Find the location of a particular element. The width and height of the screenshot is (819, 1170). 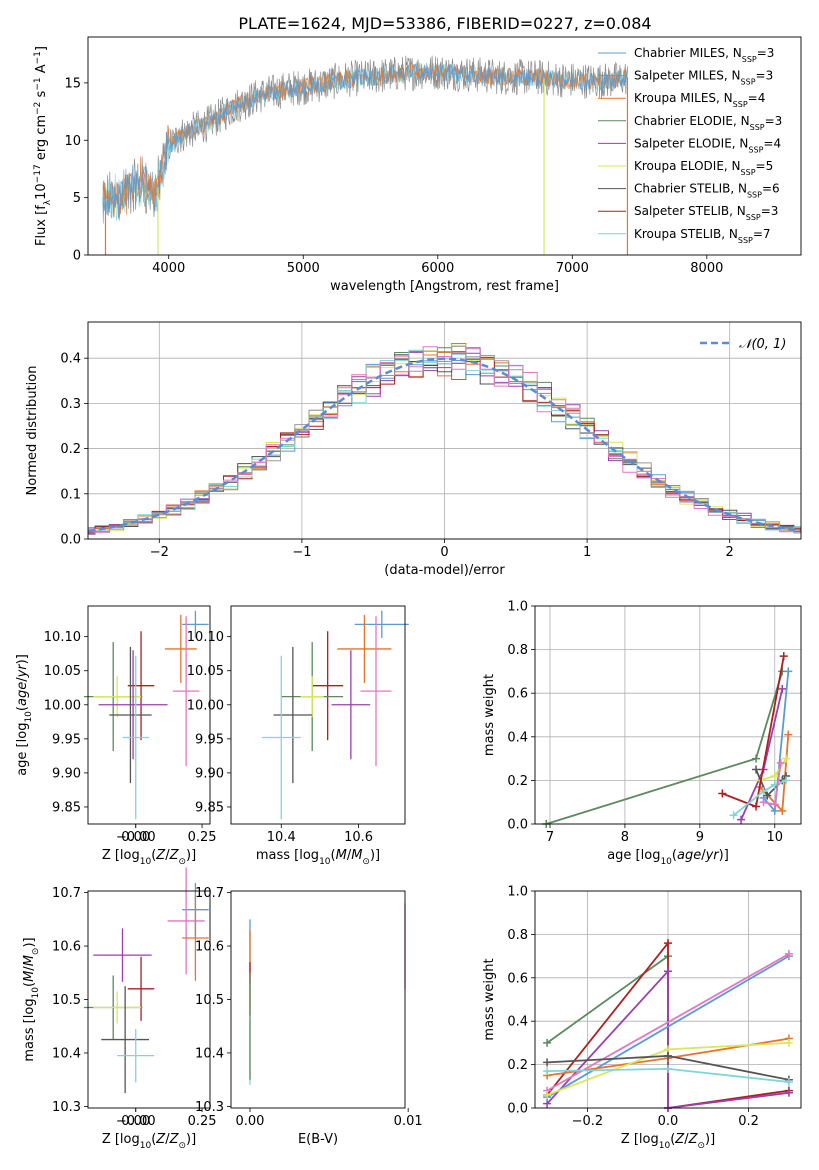

legend-entry: Salpeter MILES, NSSP=3 is located at coordinates (703, 78).